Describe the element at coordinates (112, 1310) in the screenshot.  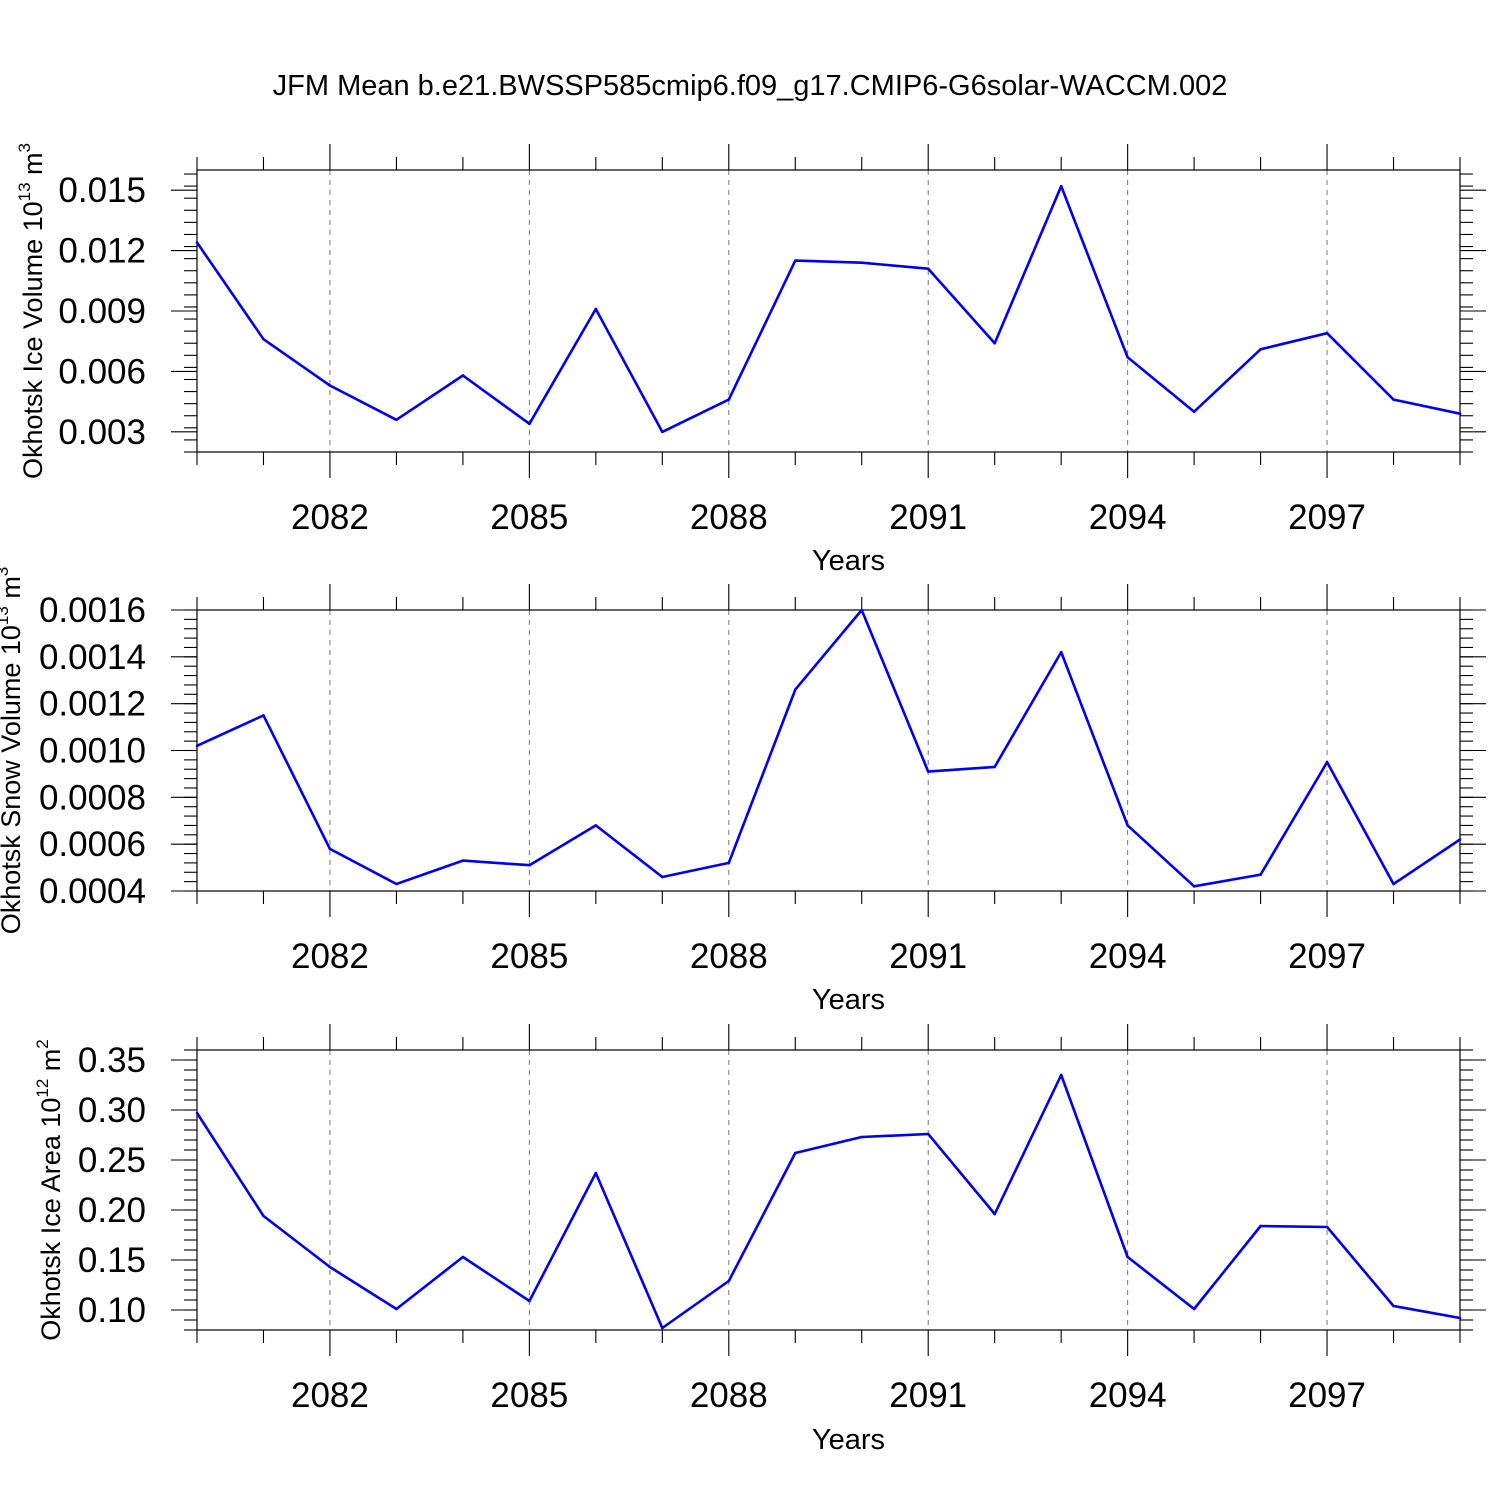
I see `y-tick-label: 0.10` at that location.